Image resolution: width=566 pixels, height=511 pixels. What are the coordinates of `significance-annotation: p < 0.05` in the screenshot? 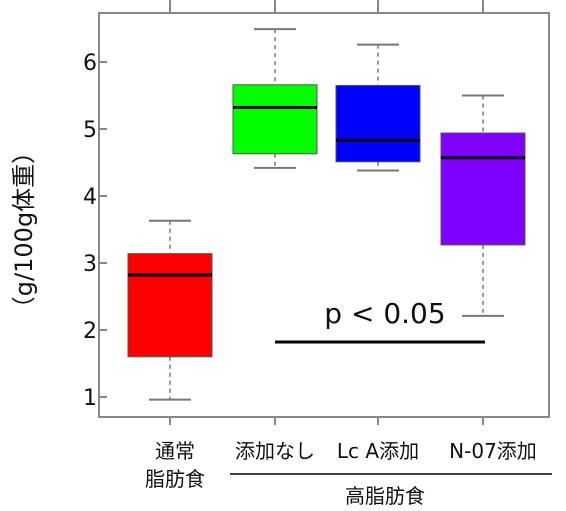 It's located at (380, 320).